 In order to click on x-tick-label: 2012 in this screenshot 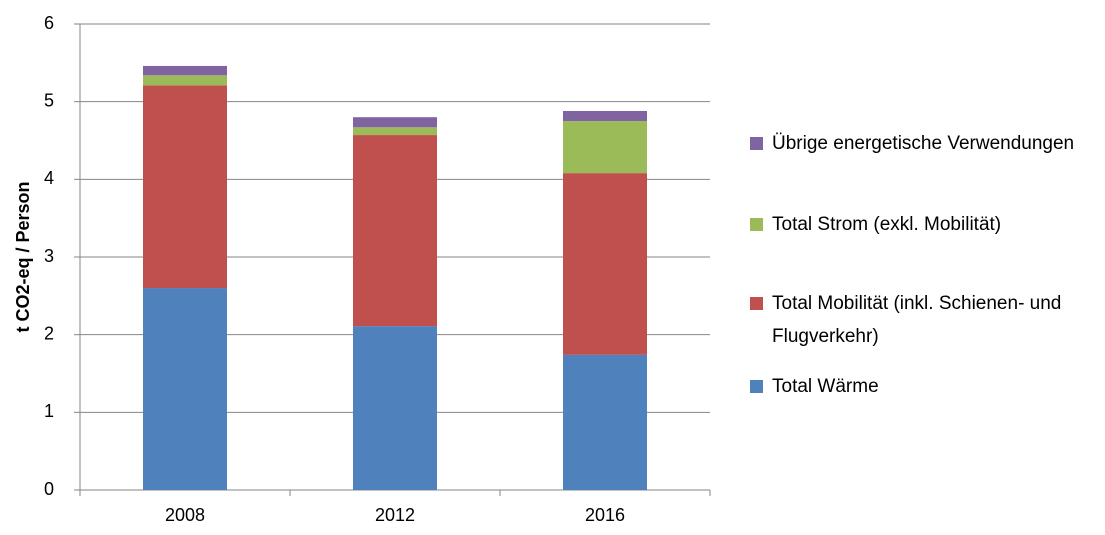, I will do `click(395, 515)`.